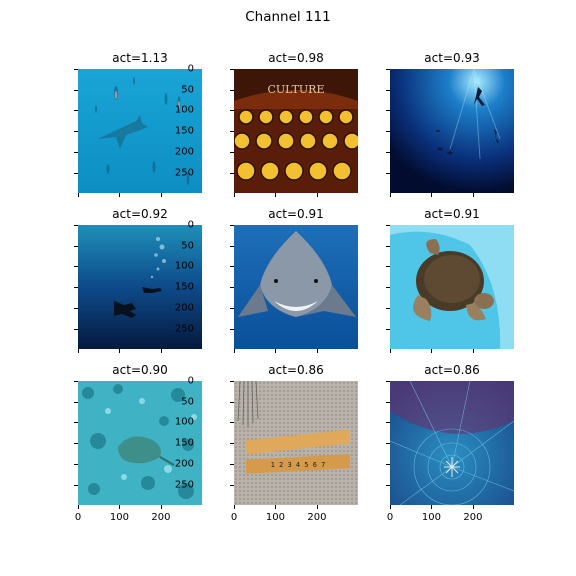 The height and width of the screenshot is (576, 576). I want to click on image-panel: act=0.92 0 50 100 150 200 250, so click(138, 280).